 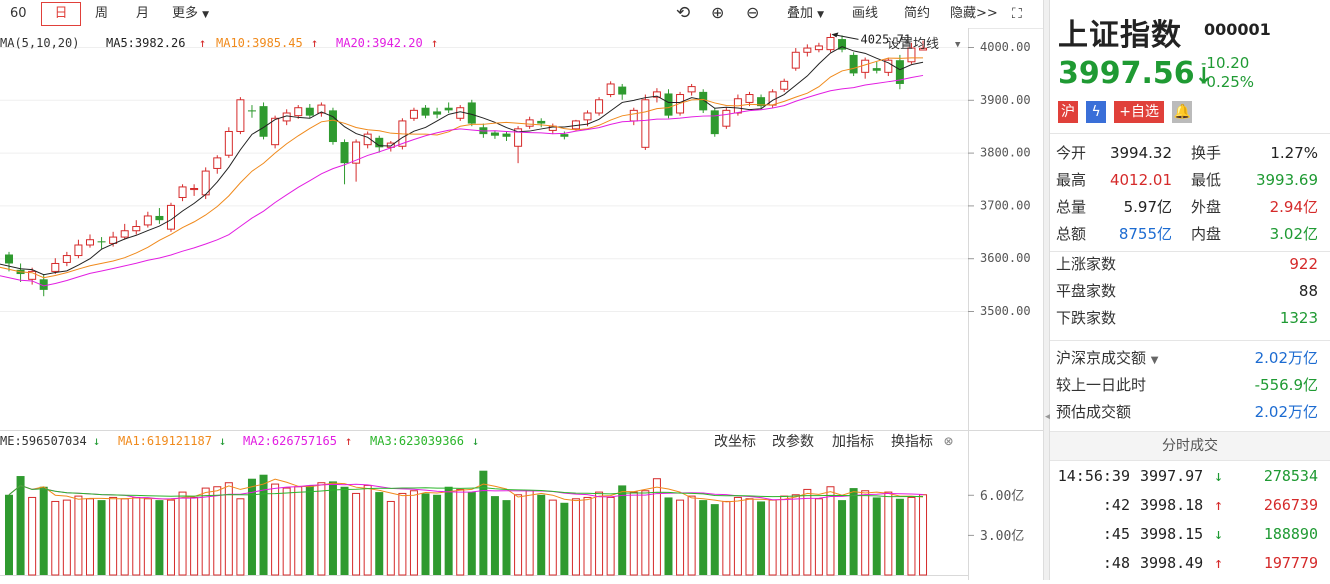 What do you see at coordinates (1228, 82) in the screenshot?
I see `change-percent: -0.25%` at bounding box center [1228, 82].